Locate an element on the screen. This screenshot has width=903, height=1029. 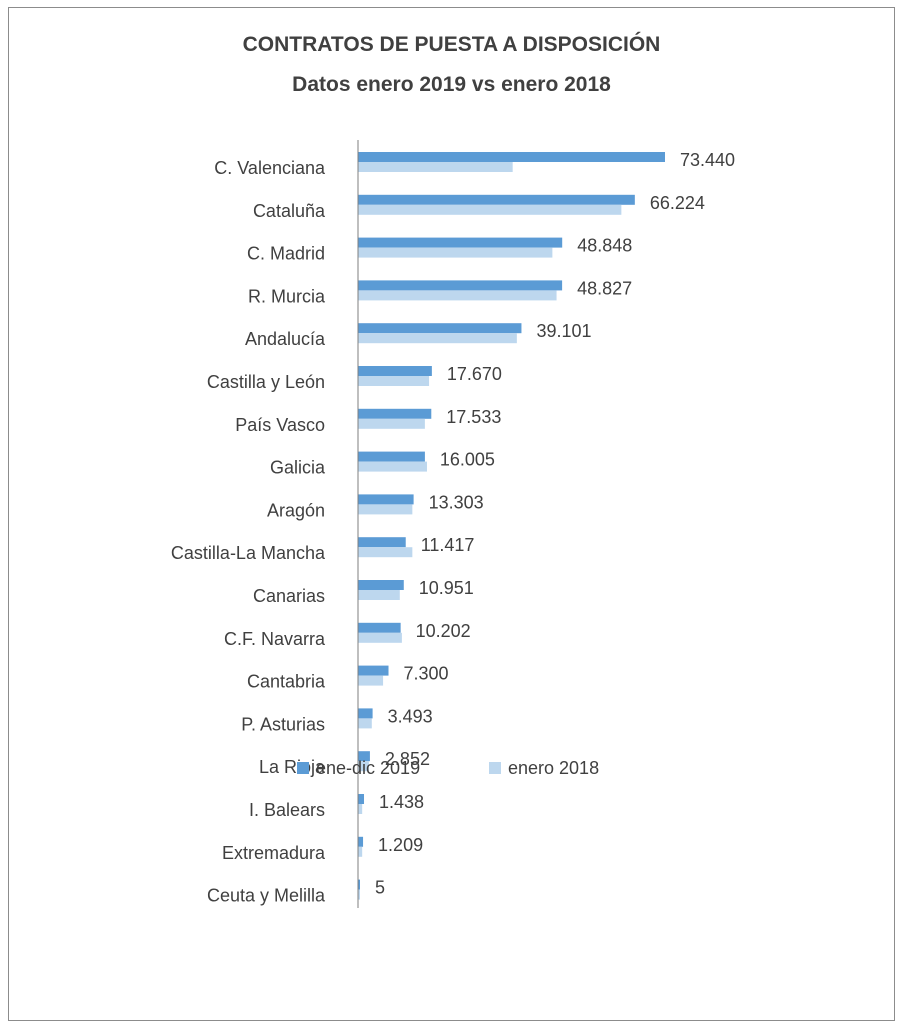
category-label: I. Balears is located at coordinates (287, 810).